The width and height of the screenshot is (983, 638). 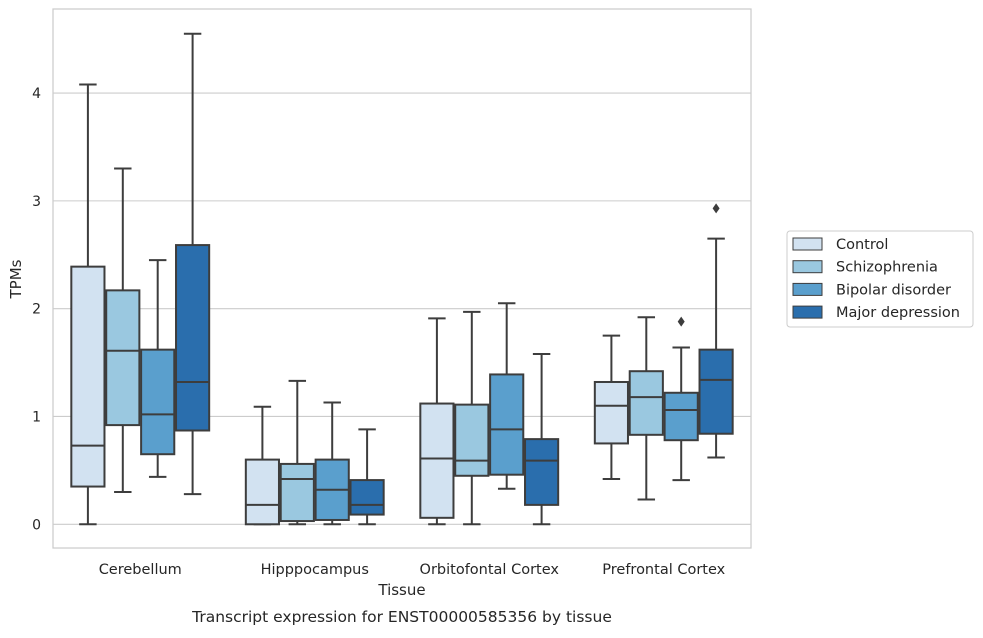 What do you see at coordinates (887, 268) in the screenshot?
I see `legend-label: Schizophrenia` at bounding box center [887, 268].